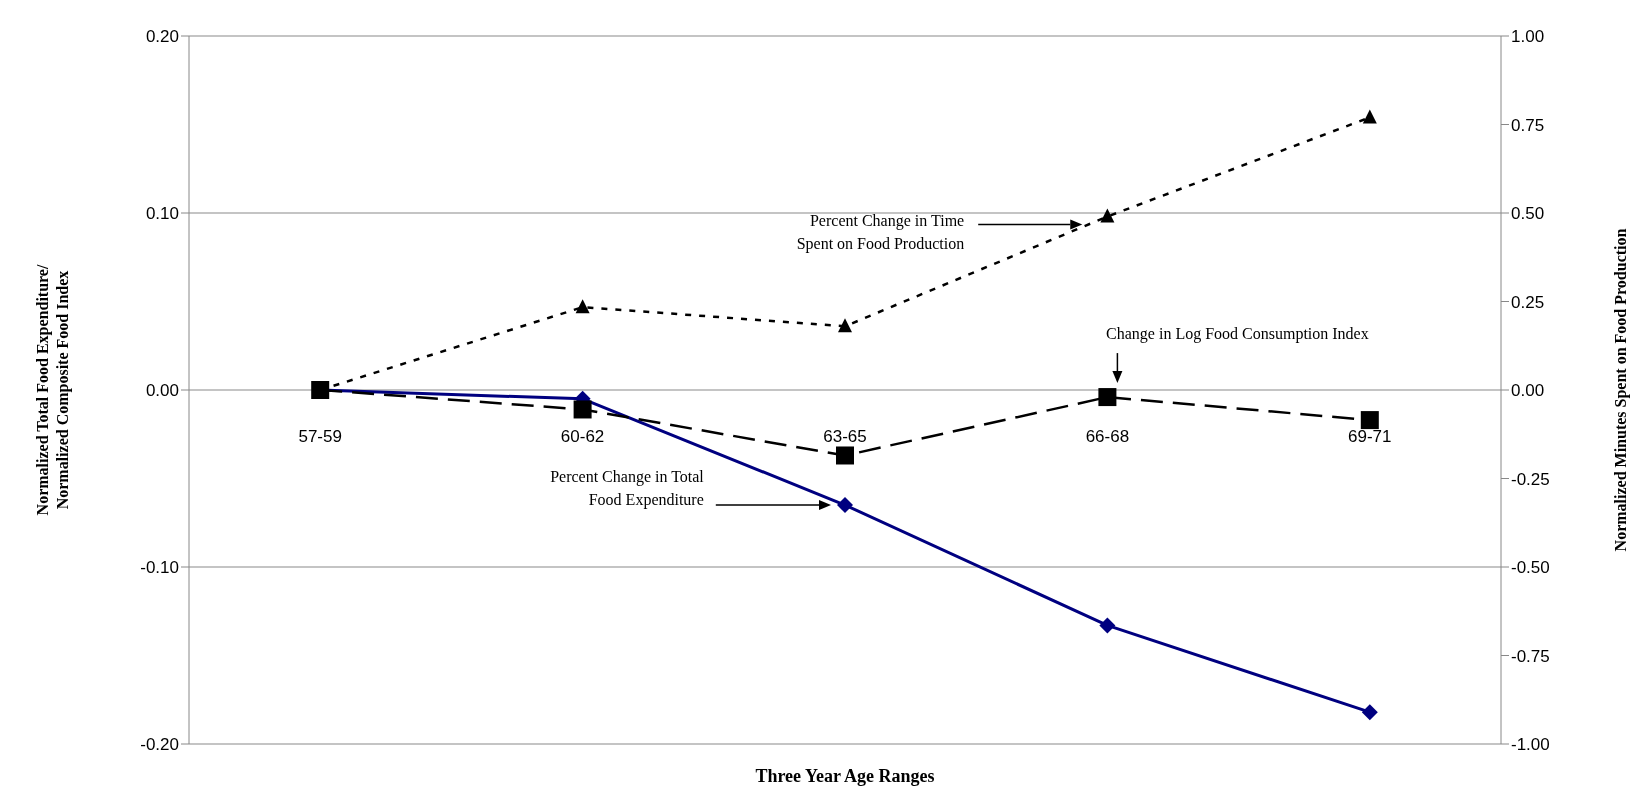 The height and width of the screenshot is (794, 1646). I want to click on x-tick-label: 66-68, so click(1107, 436).